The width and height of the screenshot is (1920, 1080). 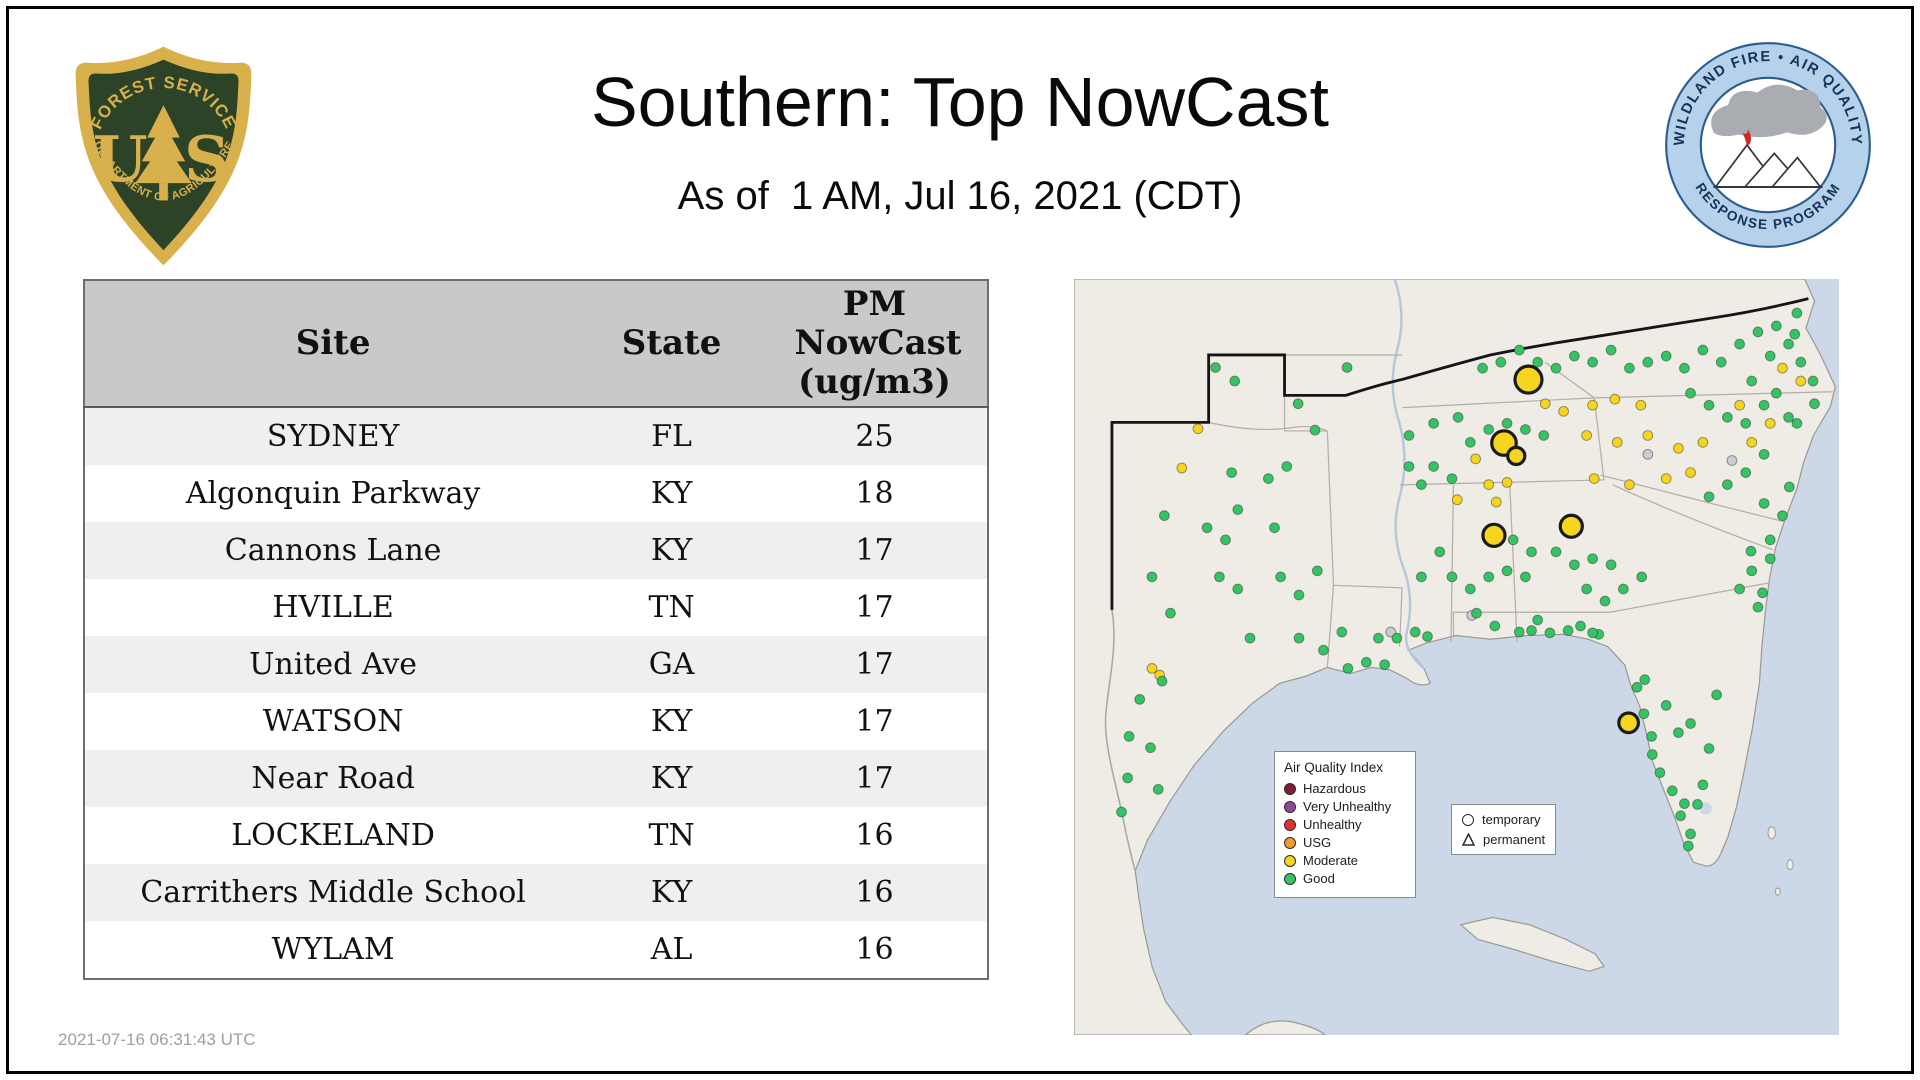 I want to click on mountains-icon, so click(x=1768, y=165).